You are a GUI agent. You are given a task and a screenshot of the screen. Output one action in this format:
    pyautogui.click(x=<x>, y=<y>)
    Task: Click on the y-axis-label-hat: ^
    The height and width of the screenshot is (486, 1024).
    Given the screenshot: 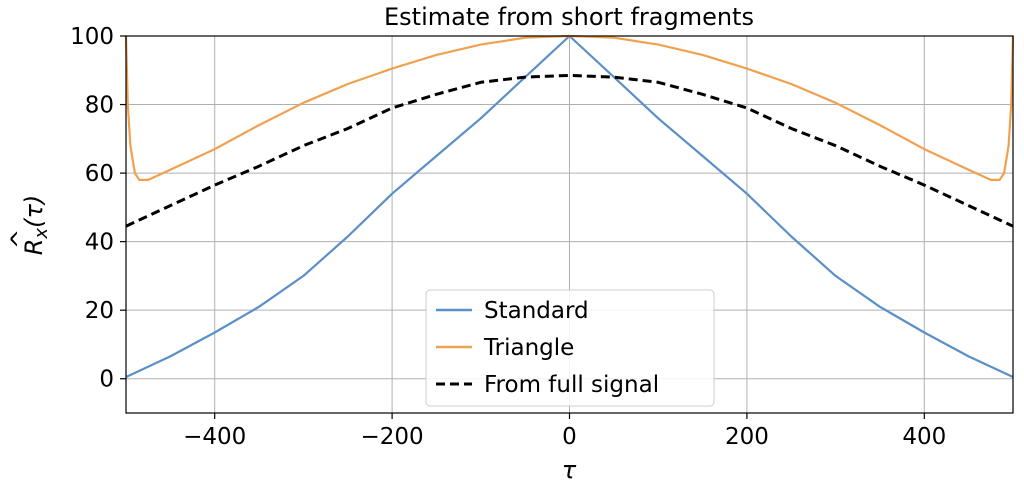 What is the action you would take?
    pyautogui.click(x=20, y=239)
    